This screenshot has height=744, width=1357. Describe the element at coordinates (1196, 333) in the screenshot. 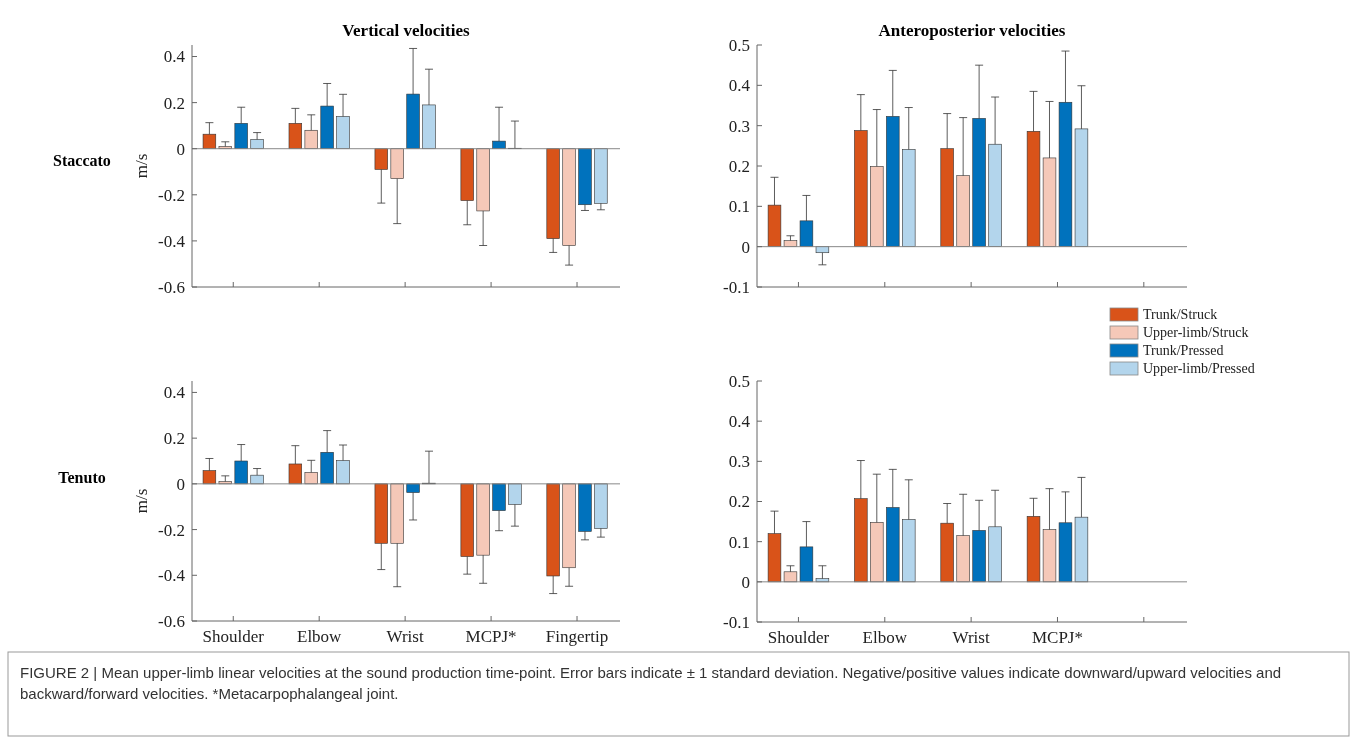

I see `legend-label: Upper-limb/Struck` at that location.